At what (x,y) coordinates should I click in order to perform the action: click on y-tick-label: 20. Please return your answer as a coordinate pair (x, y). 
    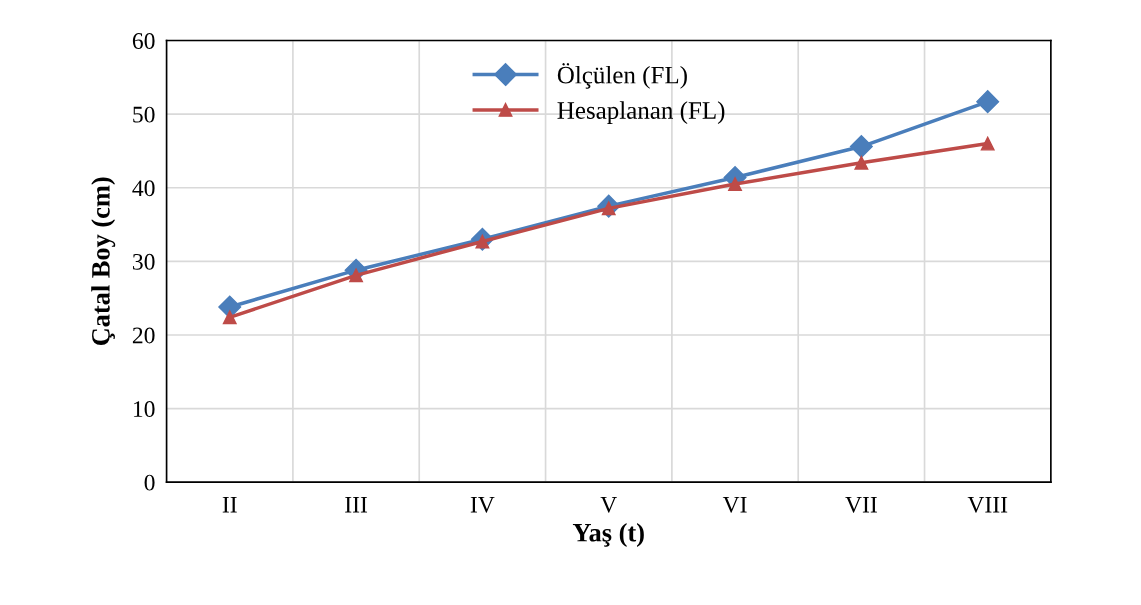
    Looking at the image, I should click on (143, 335).